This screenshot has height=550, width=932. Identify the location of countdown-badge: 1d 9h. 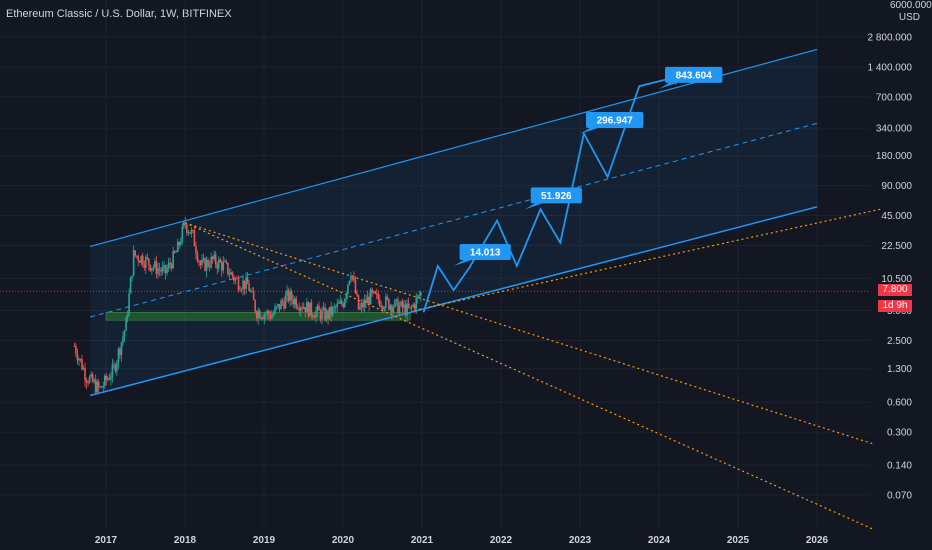
(895, 306).